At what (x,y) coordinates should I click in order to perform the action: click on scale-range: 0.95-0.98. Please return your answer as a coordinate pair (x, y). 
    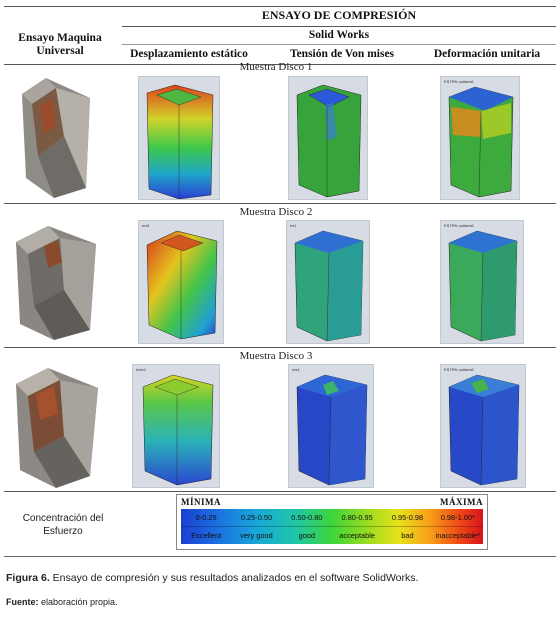
    Looking at the image, I should click on (407, 517).